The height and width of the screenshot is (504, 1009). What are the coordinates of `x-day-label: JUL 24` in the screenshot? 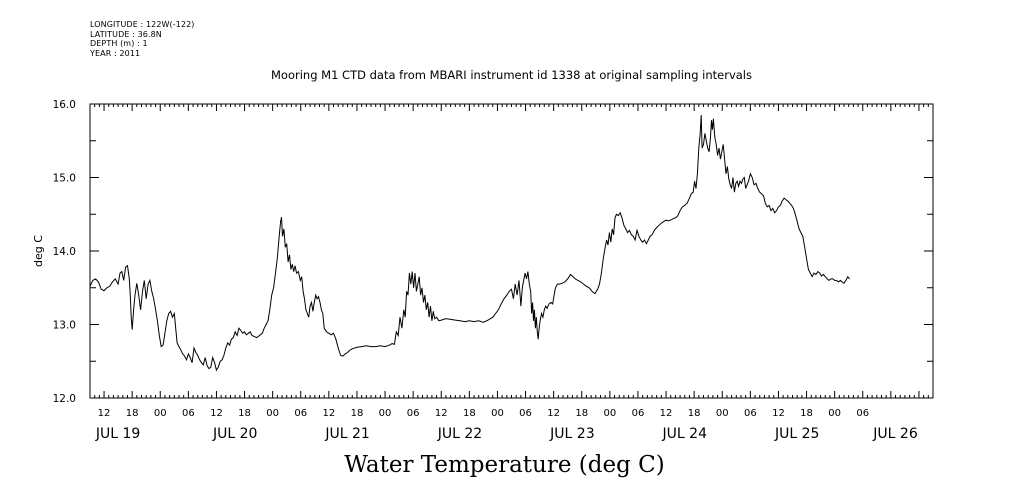 It's located at (685, 434).